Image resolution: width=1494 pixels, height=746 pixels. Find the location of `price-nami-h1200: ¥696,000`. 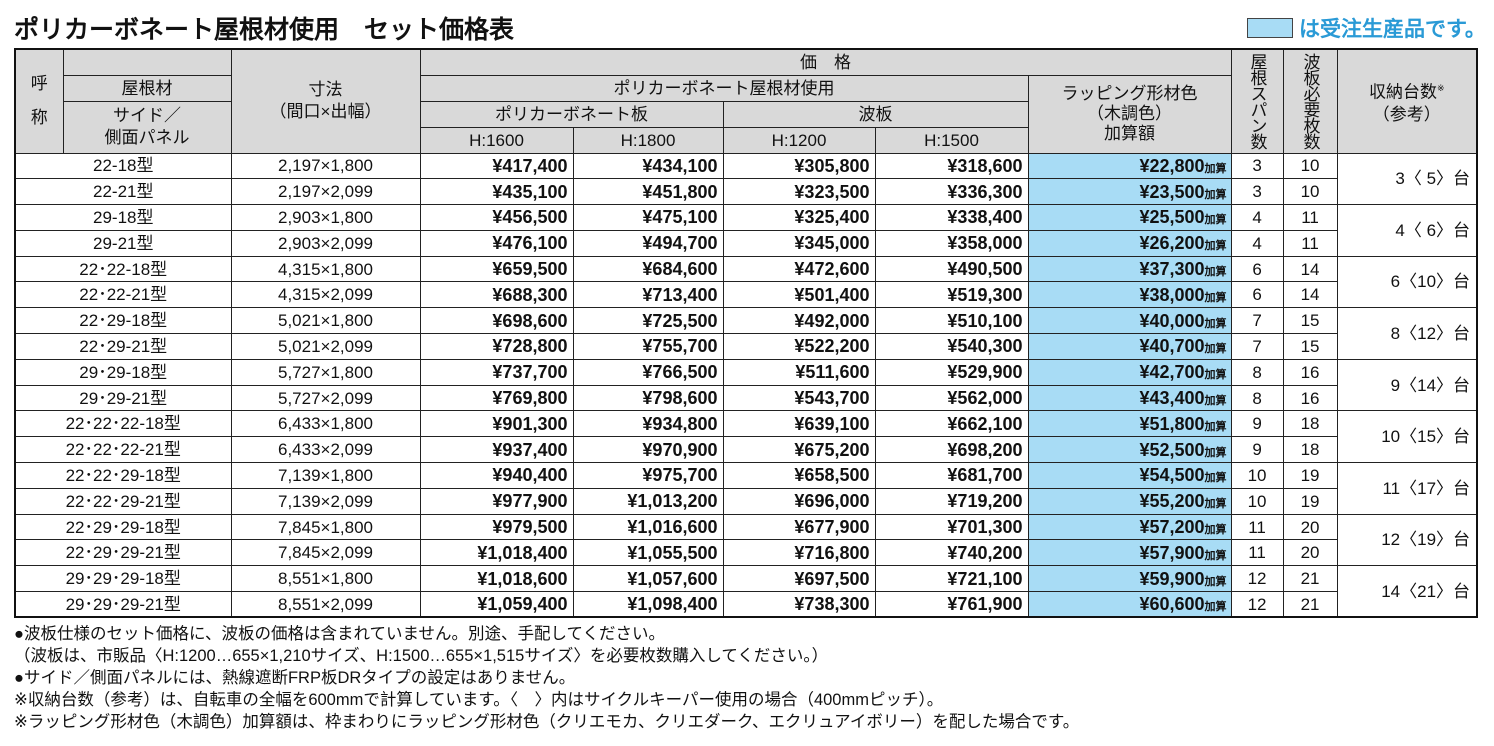

price-nami-h1200: ¥696,000 is located at coordinates (799, 501).